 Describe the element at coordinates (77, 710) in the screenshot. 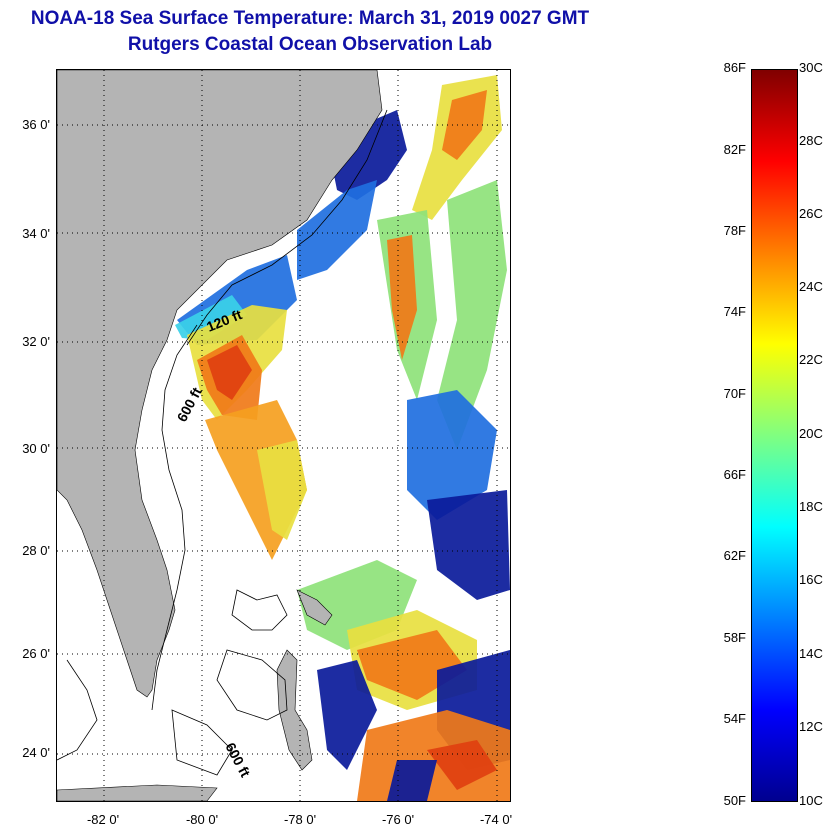

I see `contour-gulf-shelf` at that location.